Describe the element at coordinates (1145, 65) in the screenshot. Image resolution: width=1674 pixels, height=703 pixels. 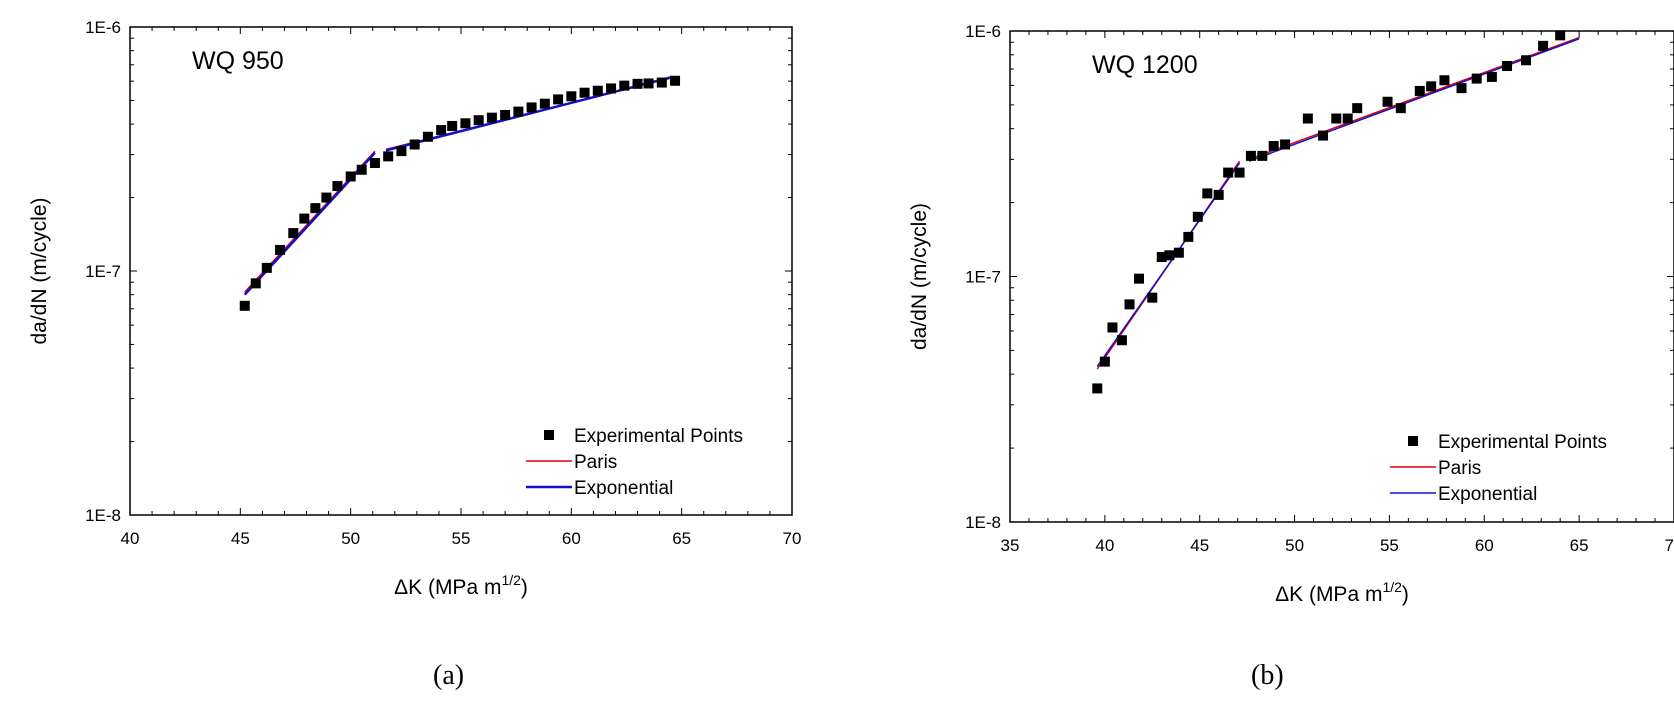
I see `sample-annotation: WQ 1200` at that location.